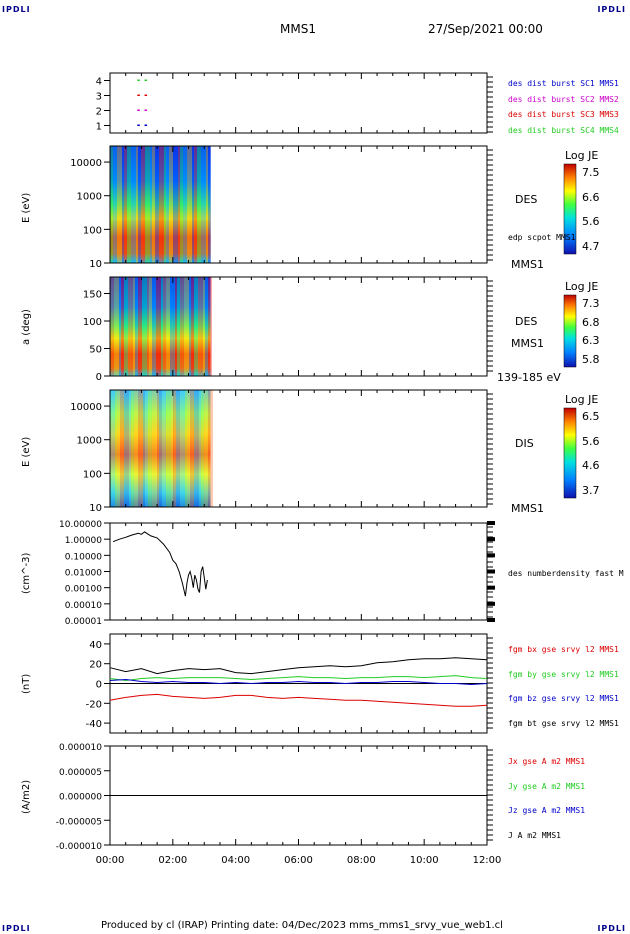 The width and height of the screenshot is (630, 934). I want to click on colorbar-tick-3-0: 6.5, so click(591, 416).